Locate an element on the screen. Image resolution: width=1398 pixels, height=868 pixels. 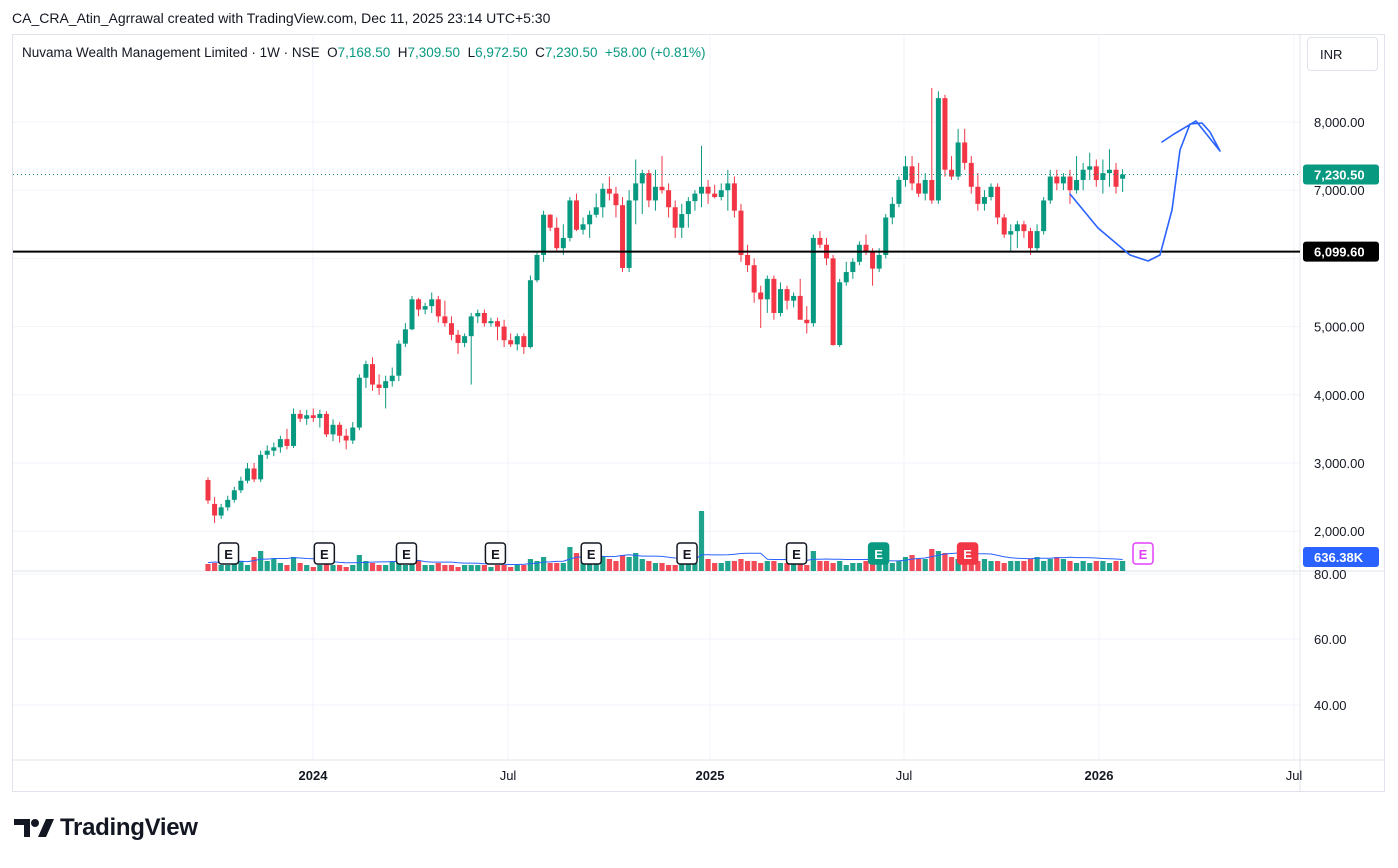
volume-bars is located at coordinates (665, 541).